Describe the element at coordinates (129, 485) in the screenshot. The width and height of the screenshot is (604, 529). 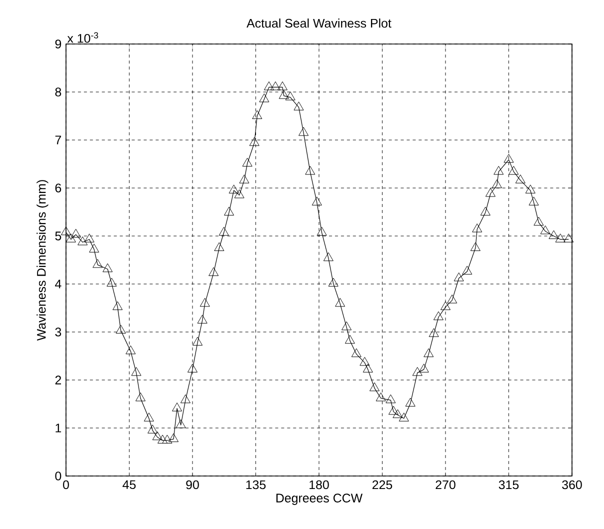
I see `x-tick-label: 45` at that location.